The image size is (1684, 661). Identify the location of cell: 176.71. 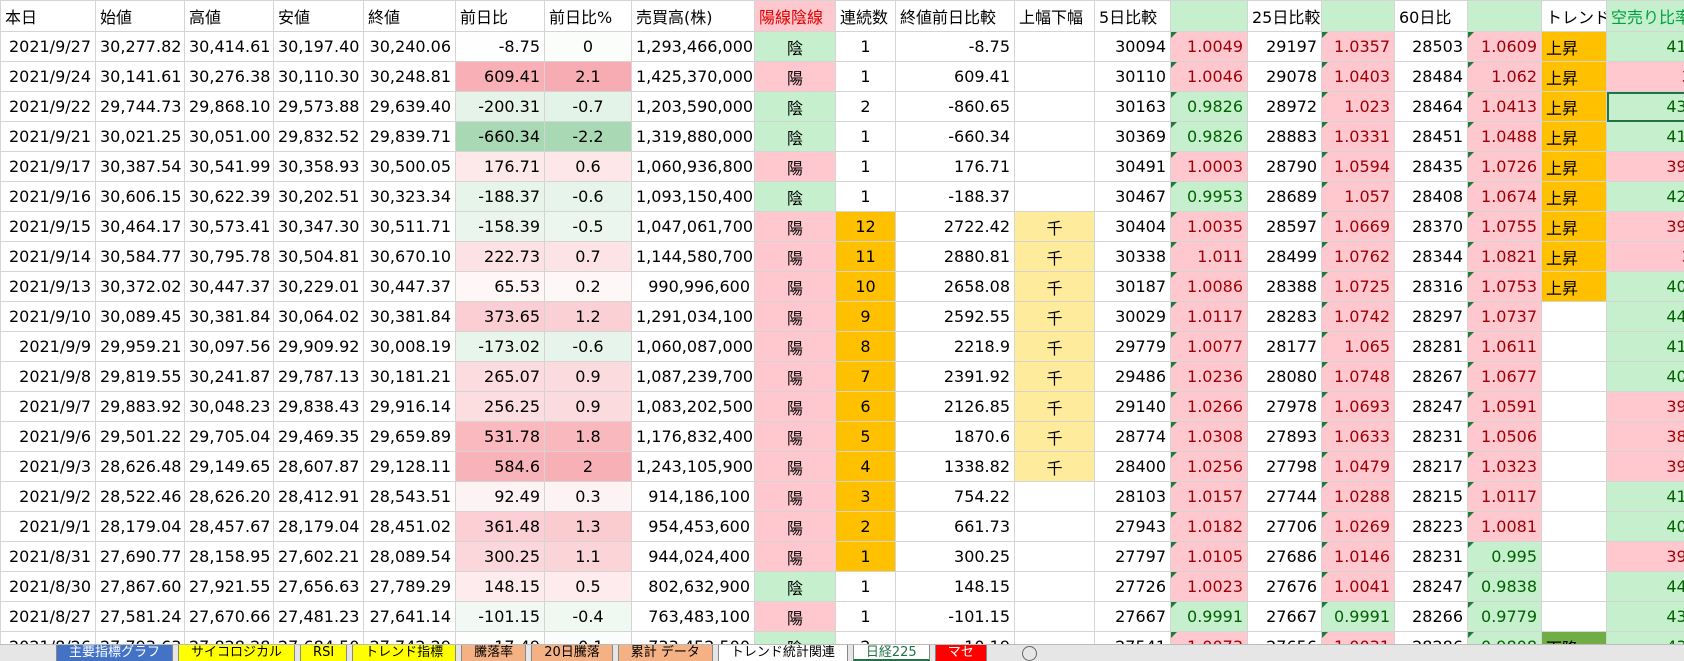
(500, 167).